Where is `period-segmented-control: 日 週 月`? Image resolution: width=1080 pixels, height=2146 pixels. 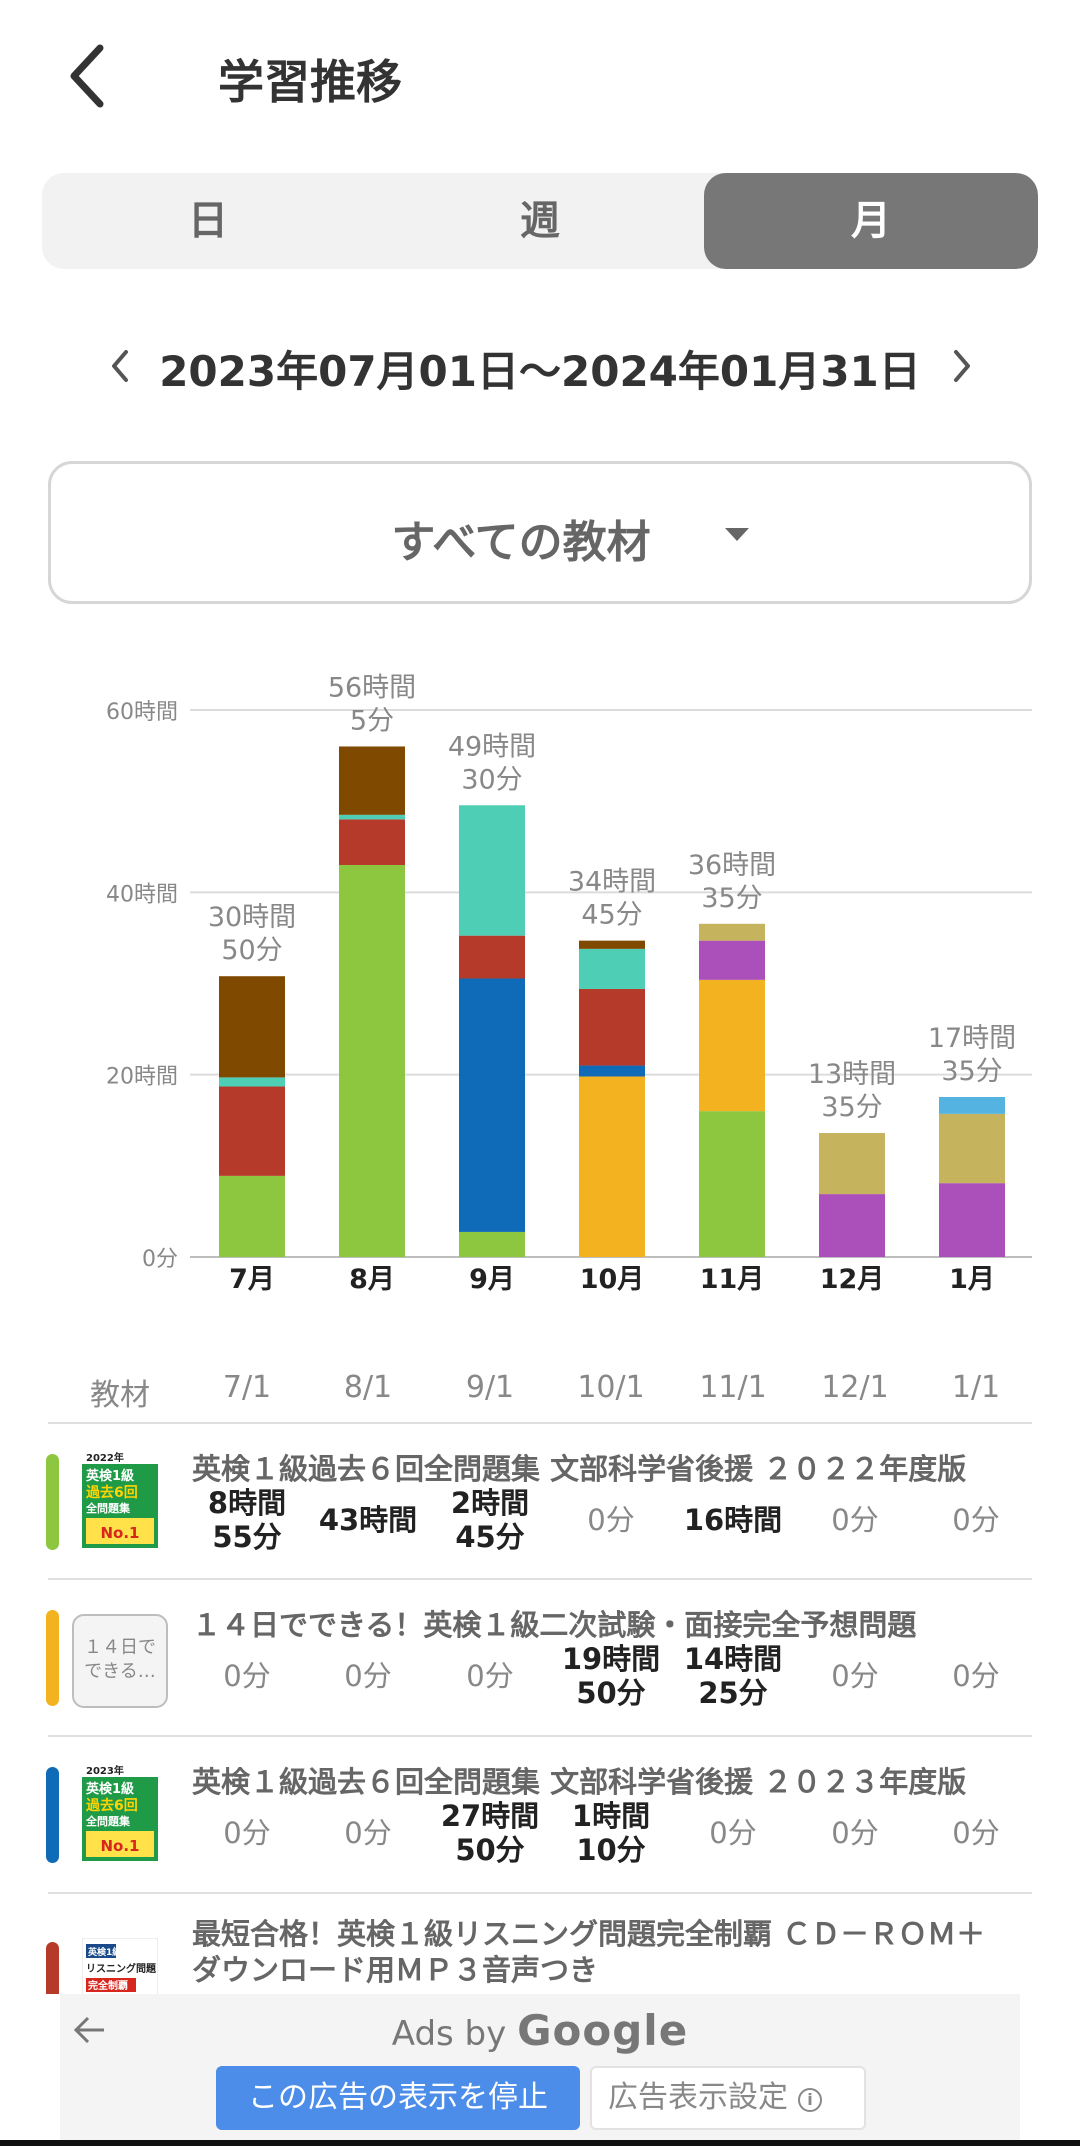 period-segmented-control: 日 週 月 is located at coordinates (540, 221).